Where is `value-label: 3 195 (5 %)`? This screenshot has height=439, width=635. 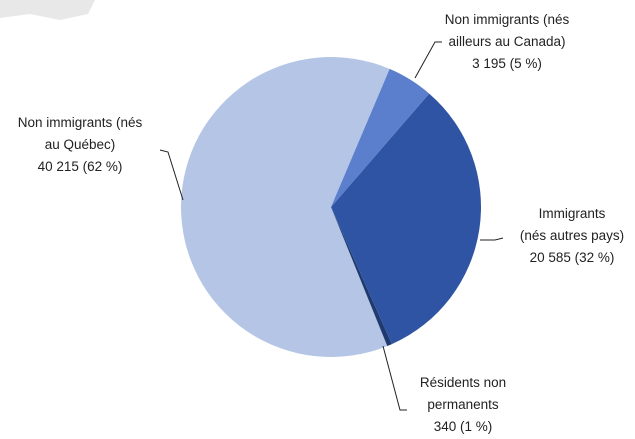
value-label: 3 195 (5 %) is located at coordinates (507, 63).